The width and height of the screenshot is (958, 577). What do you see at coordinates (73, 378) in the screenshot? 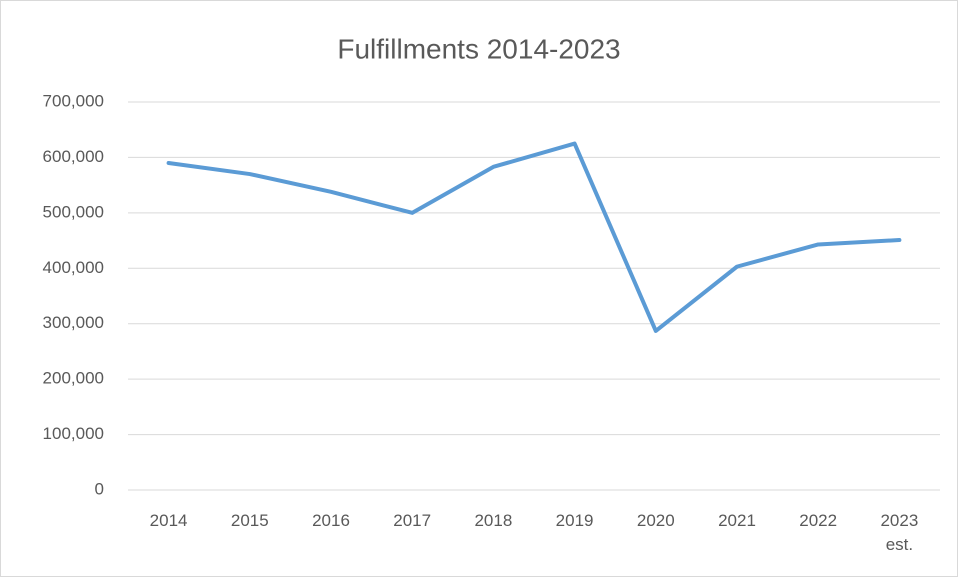
I see `y-tick-label: 200,000` at bounding box center [73, 378].